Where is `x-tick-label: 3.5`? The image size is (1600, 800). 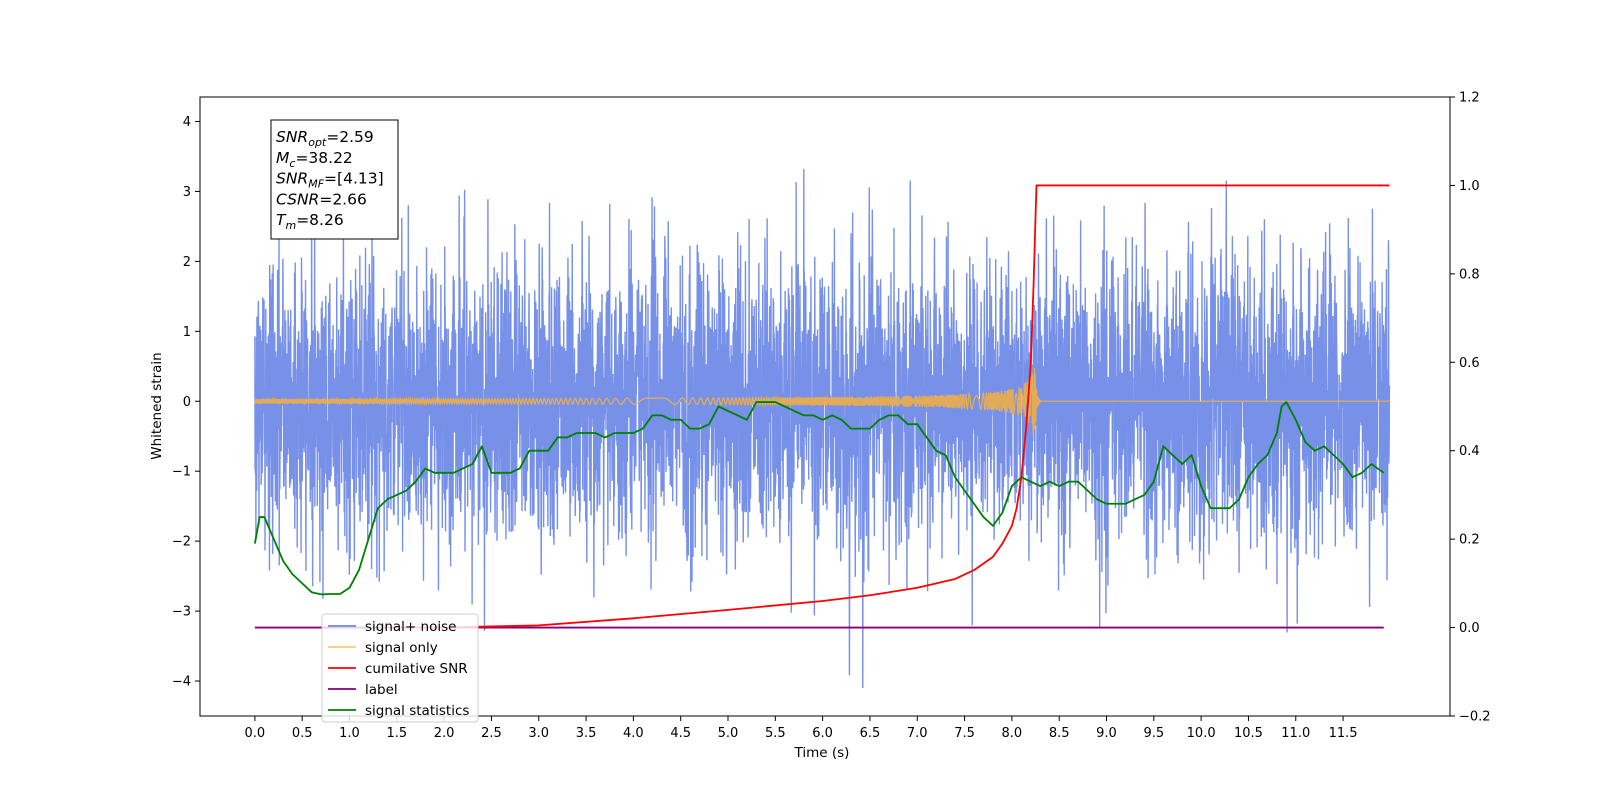
x-tick-label: 3.5 is located at coordinates (586, 733).